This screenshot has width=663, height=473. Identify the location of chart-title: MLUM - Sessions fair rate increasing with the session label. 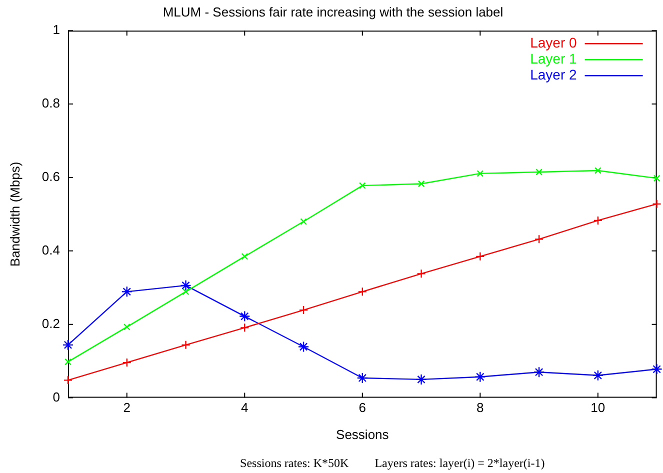
(333, 12).